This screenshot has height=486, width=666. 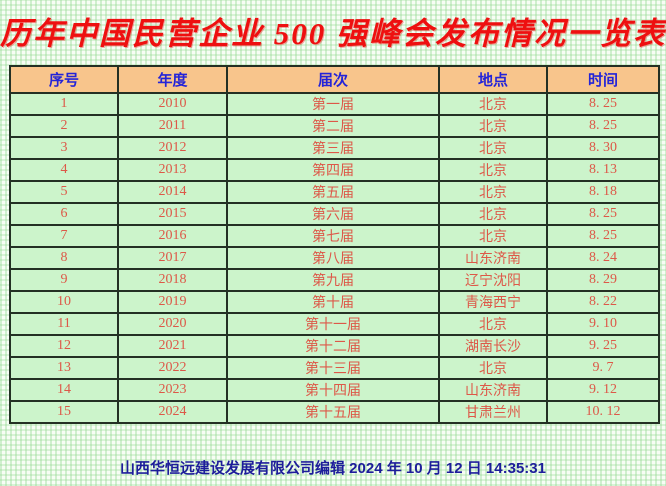 I want to click on cell-date: 10. 12, so click(x=603, y=412).